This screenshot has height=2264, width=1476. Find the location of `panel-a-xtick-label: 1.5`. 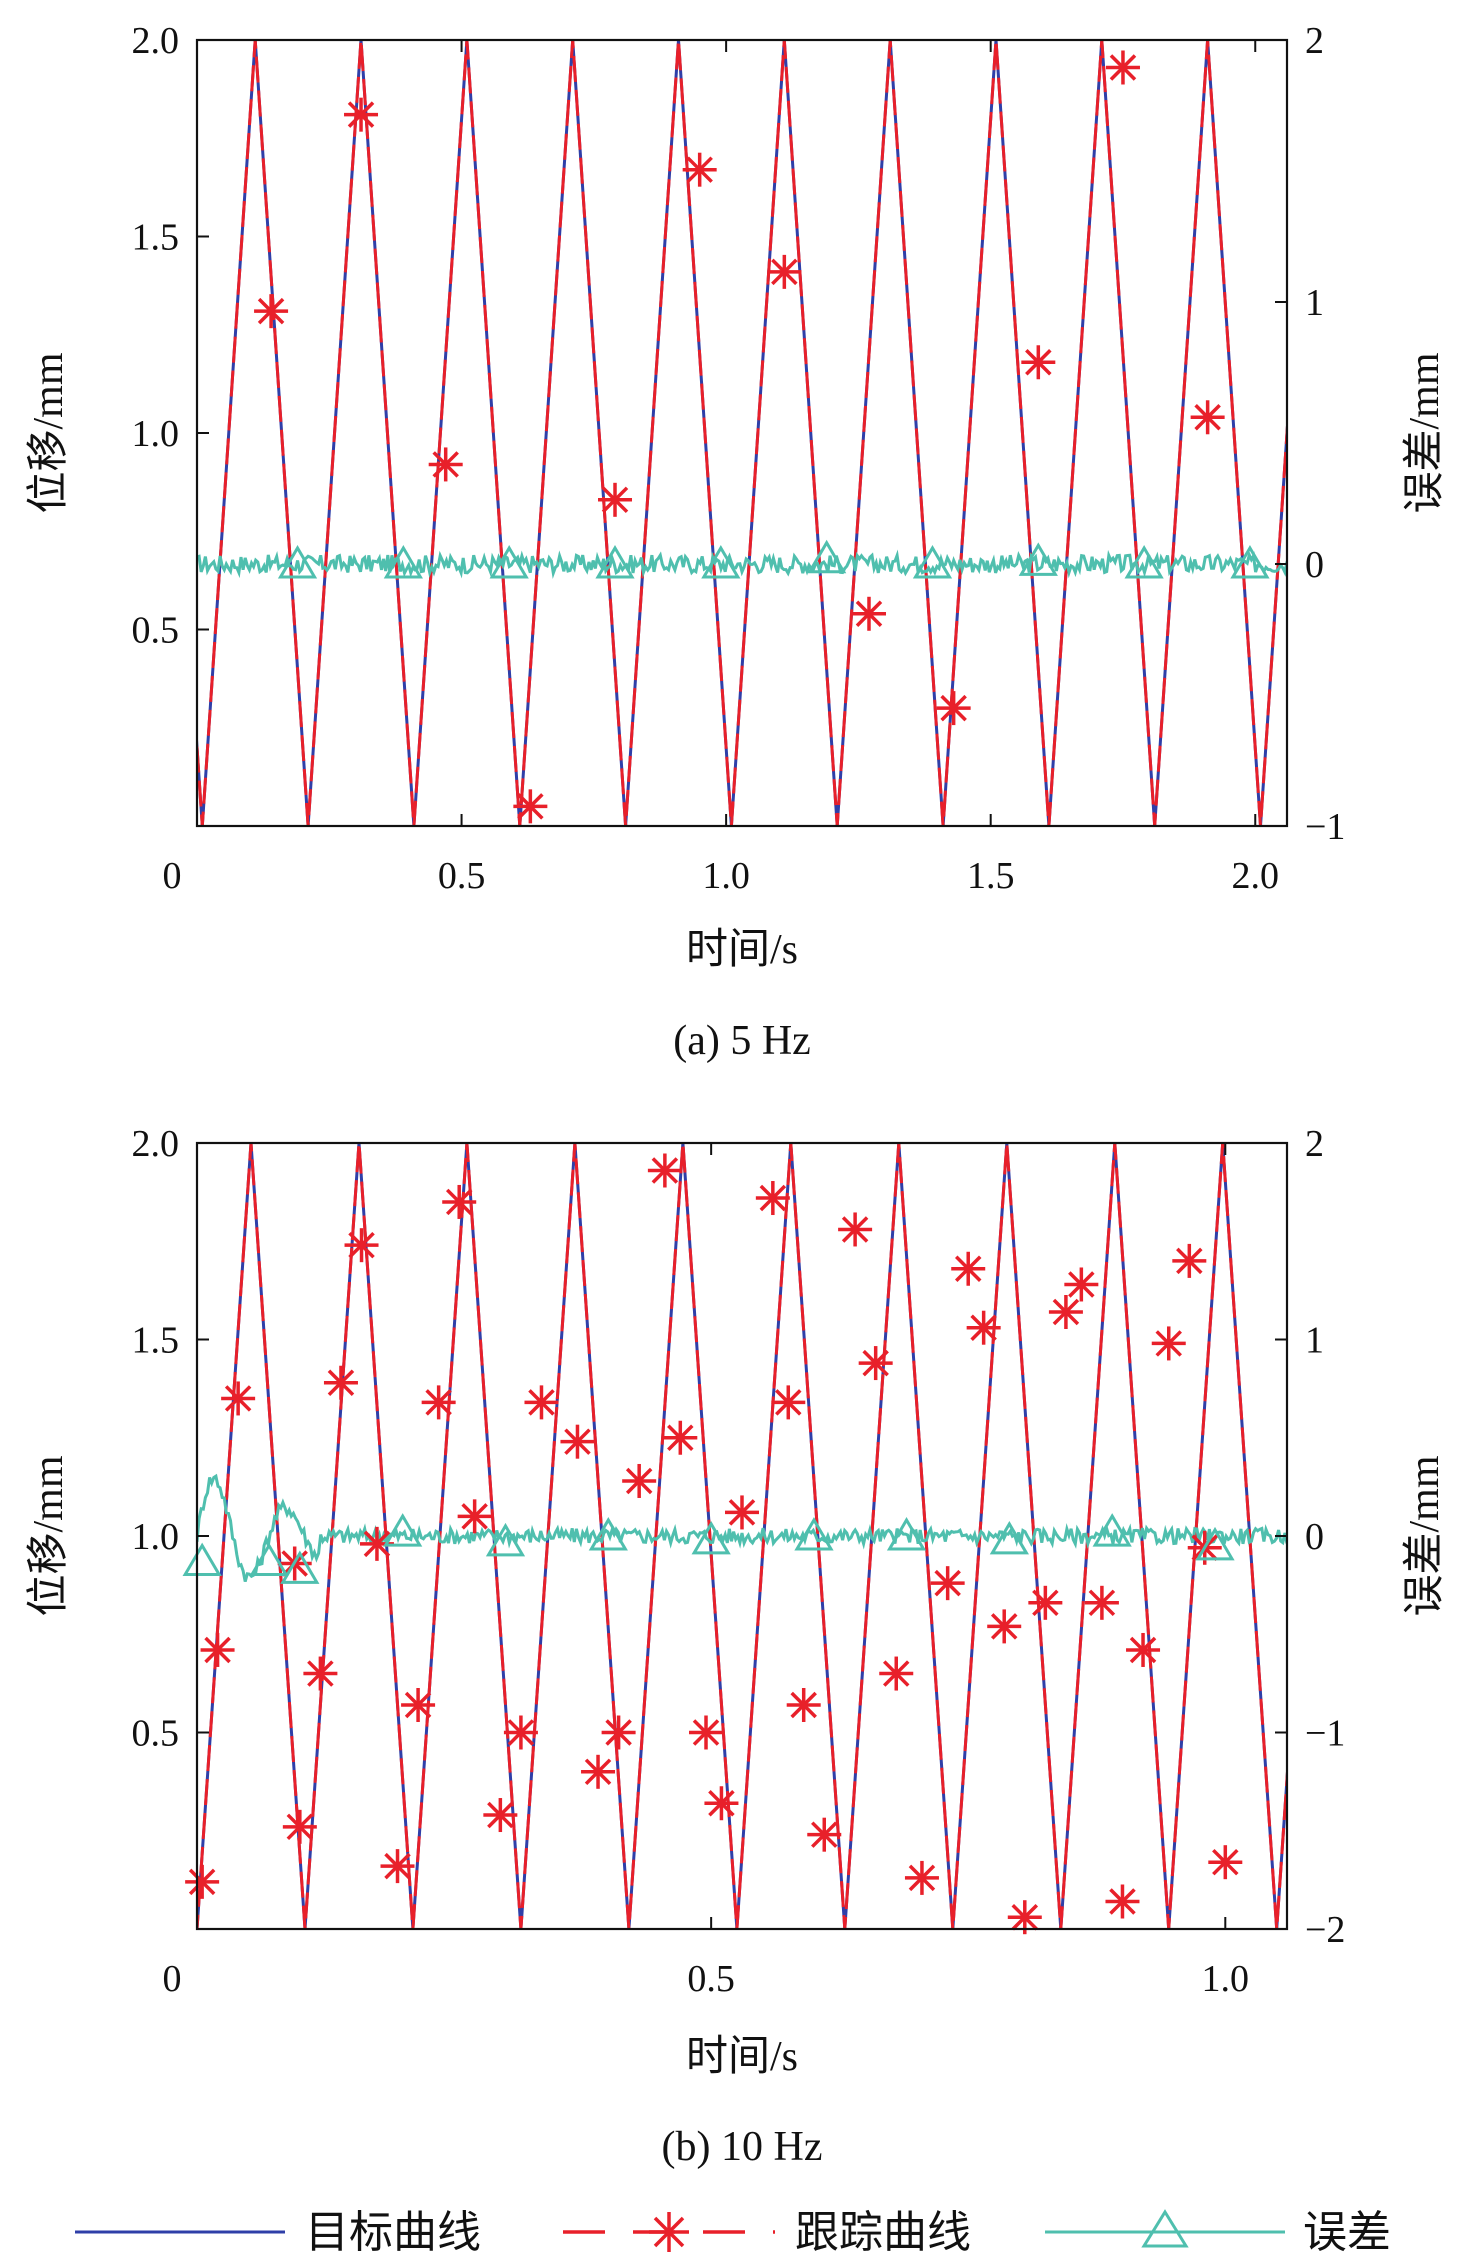

panel-a-xtick-label: 1.5 is located at coordinates (991, 876).